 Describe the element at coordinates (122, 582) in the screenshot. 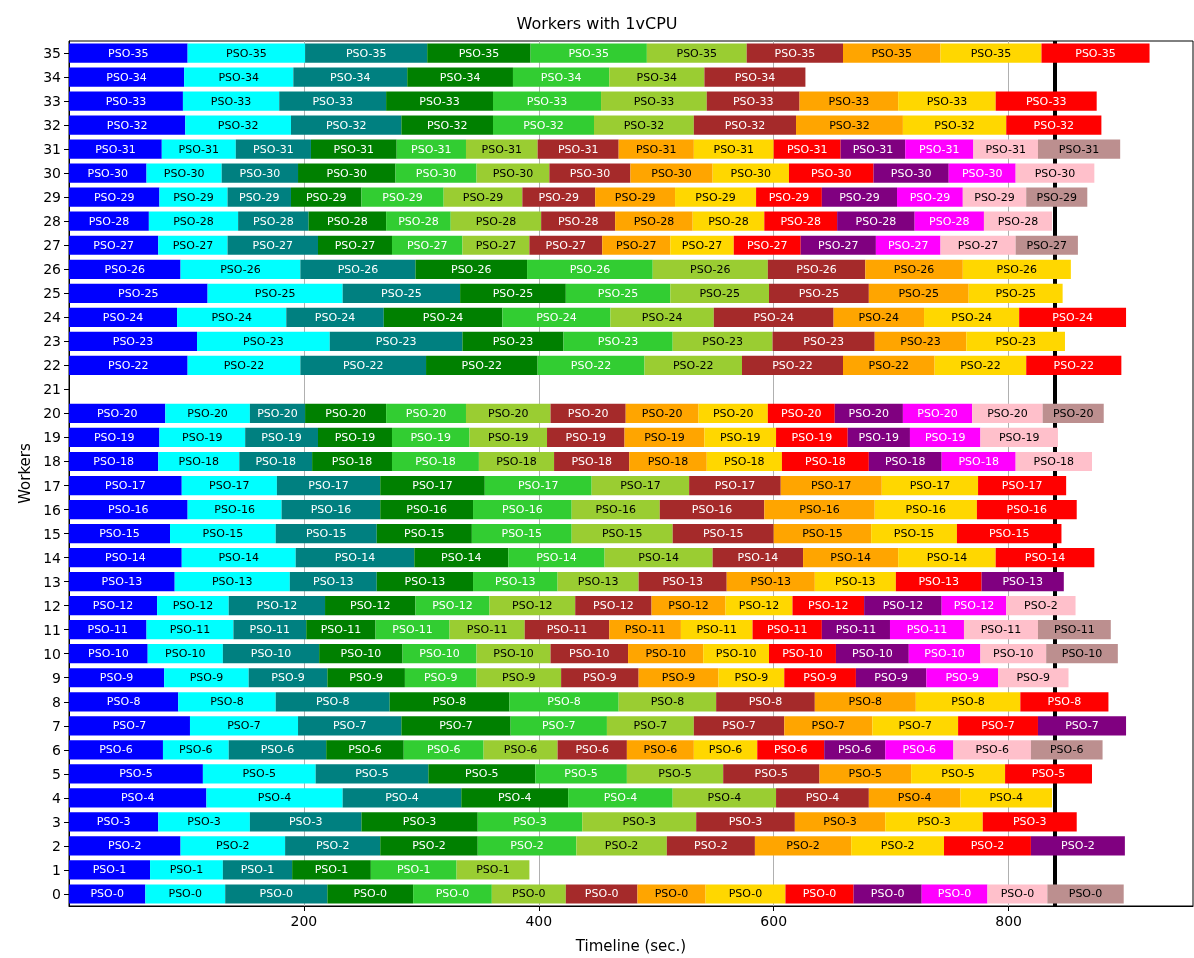

I see `data-label: PSO-13` at that location.